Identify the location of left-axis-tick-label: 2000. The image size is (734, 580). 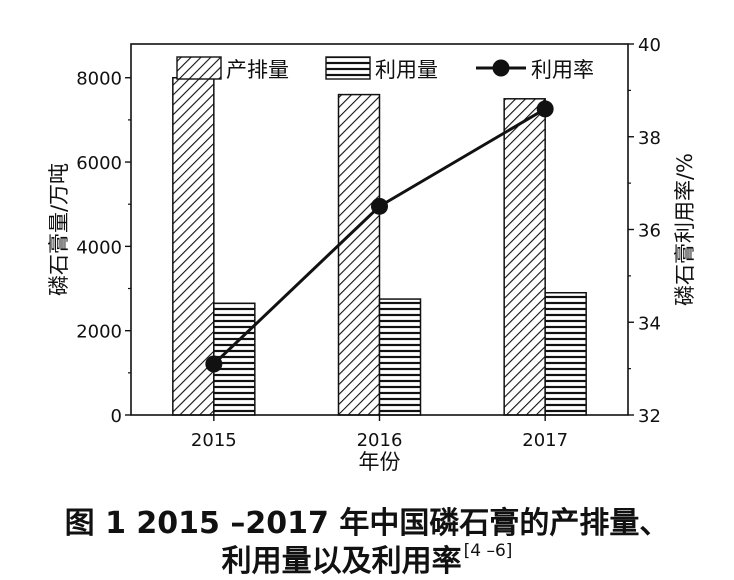
(99, 332).